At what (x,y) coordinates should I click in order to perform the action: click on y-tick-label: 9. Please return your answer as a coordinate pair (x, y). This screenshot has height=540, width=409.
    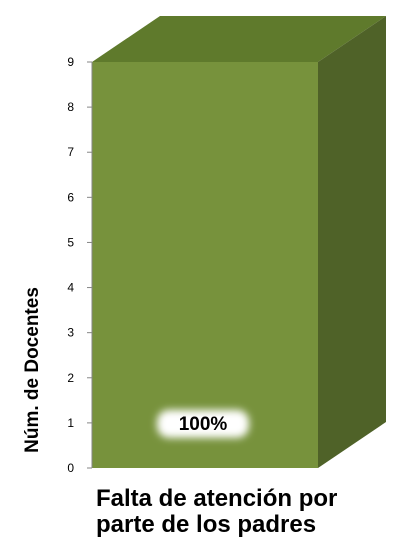
    Looking at the image, I should click on (70, 62).